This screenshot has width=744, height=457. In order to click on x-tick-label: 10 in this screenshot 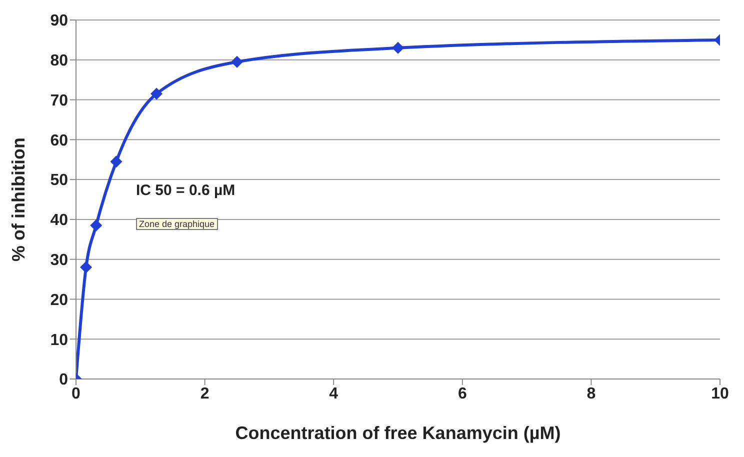, I will do `click(720, 393)`.